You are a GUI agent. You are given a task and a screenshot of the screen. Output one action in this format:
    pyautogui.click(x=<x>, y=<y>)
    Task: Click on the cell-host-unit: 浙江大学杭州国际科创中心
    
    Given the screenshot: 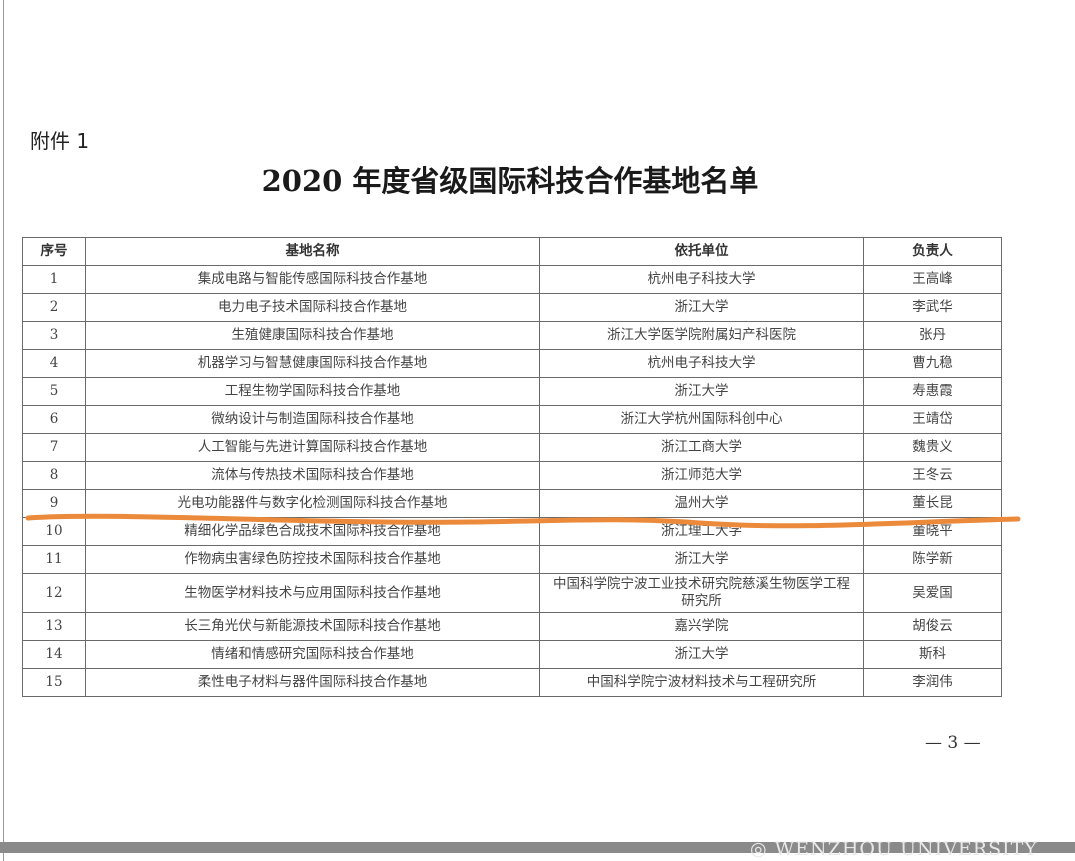 What is the action you would take?
    pyautogui.click(x=701, y=419)
    